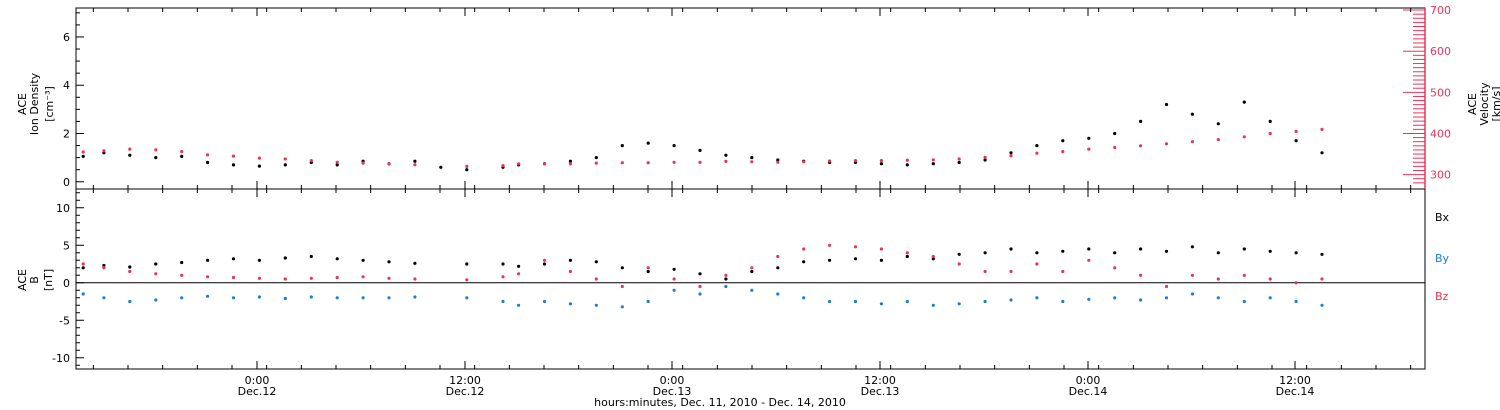 This screenshot has width=1500, height=410. Describe the element at coordinates (1295, 391) in the screenshot. I see `x-tick-date-label: Dec.14` at that location.